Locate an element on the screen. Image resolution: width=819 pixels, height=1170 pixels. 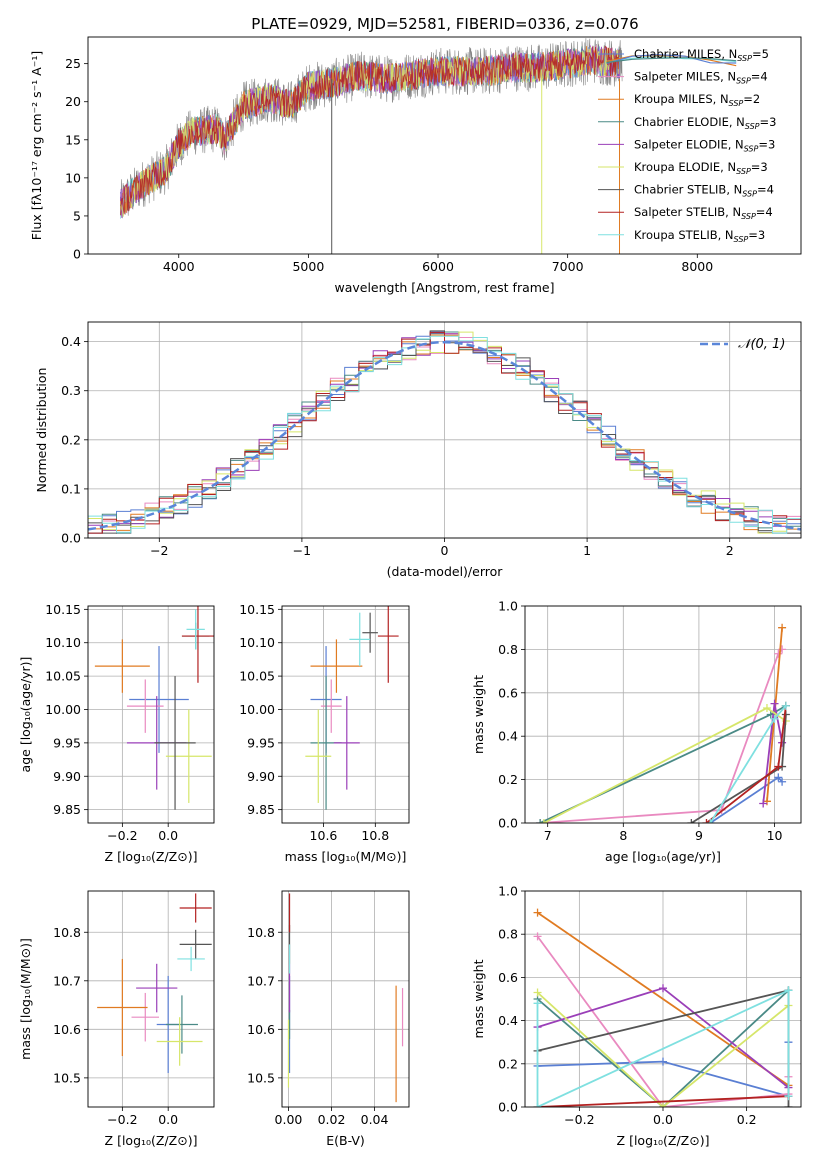
x-tick-label: 7000 is located at coordinates (568, 266).